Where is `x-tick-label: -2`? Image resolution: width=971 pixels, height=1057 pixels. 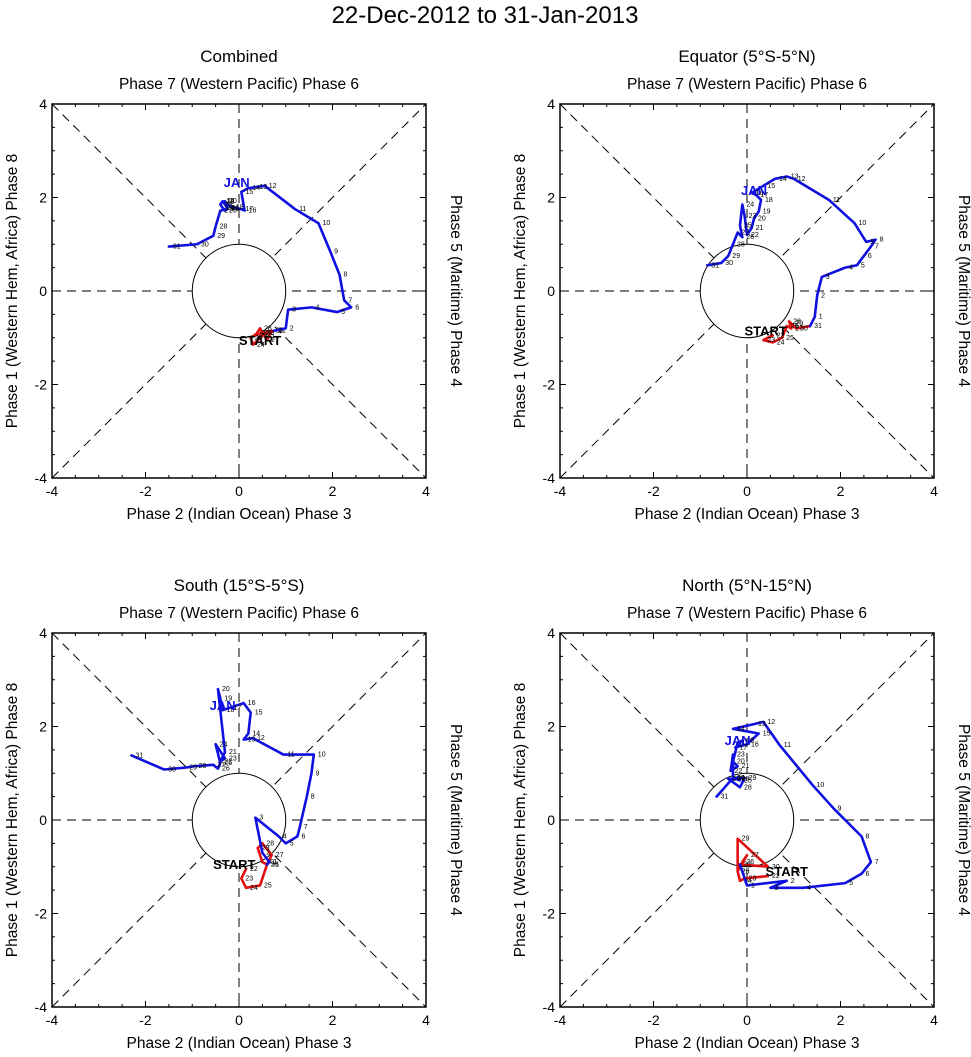 x-tick-label: -2 is located at coordinates (653, 1020).